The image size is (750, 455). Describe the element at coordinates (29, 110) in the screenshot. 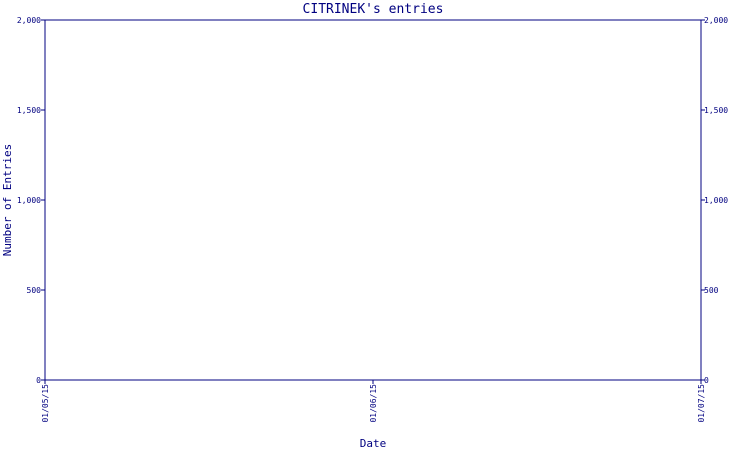

I see `y-tick-label-left: 1,500` at that location.